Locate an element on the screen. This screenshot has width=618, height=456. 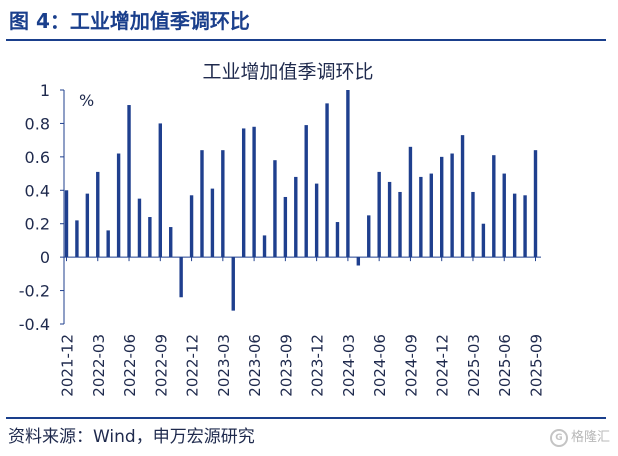
y-tick-label: 1 is located at coordinates (45, 90).